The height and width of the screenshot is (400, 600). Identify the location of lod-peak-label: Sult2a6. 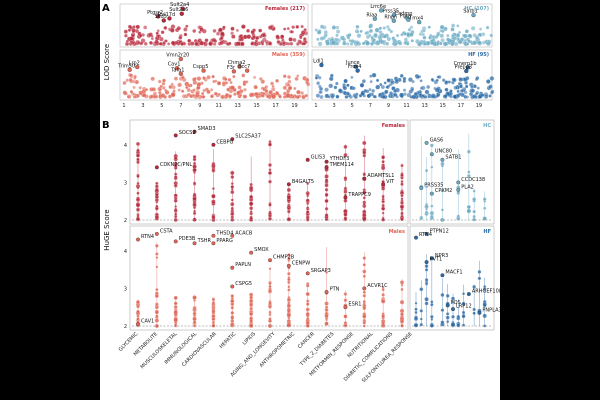
(178, 10).